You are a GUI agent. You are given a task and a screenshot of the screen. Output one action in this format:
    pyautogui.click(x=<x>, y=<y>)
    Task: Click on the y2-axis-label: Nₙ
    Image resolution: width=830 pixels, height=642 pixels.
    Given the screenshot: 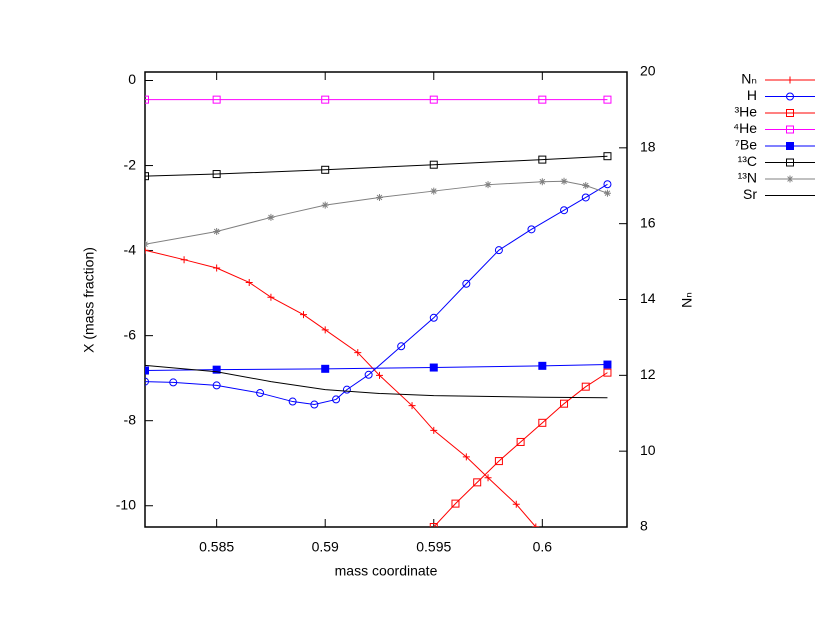 What is the action you would take?
    pyautogui.click(x=687, y=300)
    